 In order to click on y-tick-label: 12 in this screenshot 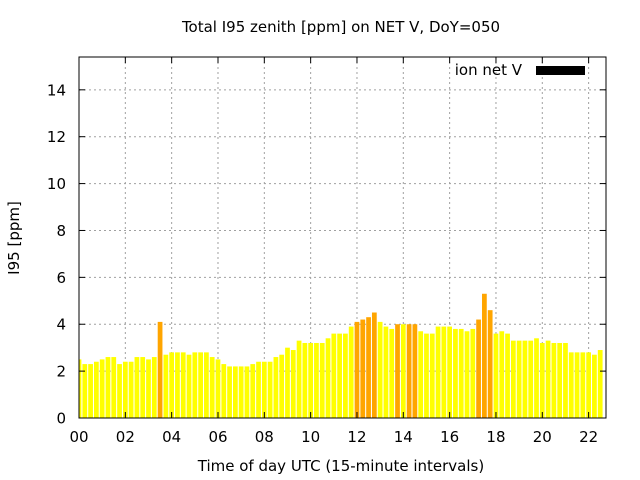, I will do `click(56, 137)`.